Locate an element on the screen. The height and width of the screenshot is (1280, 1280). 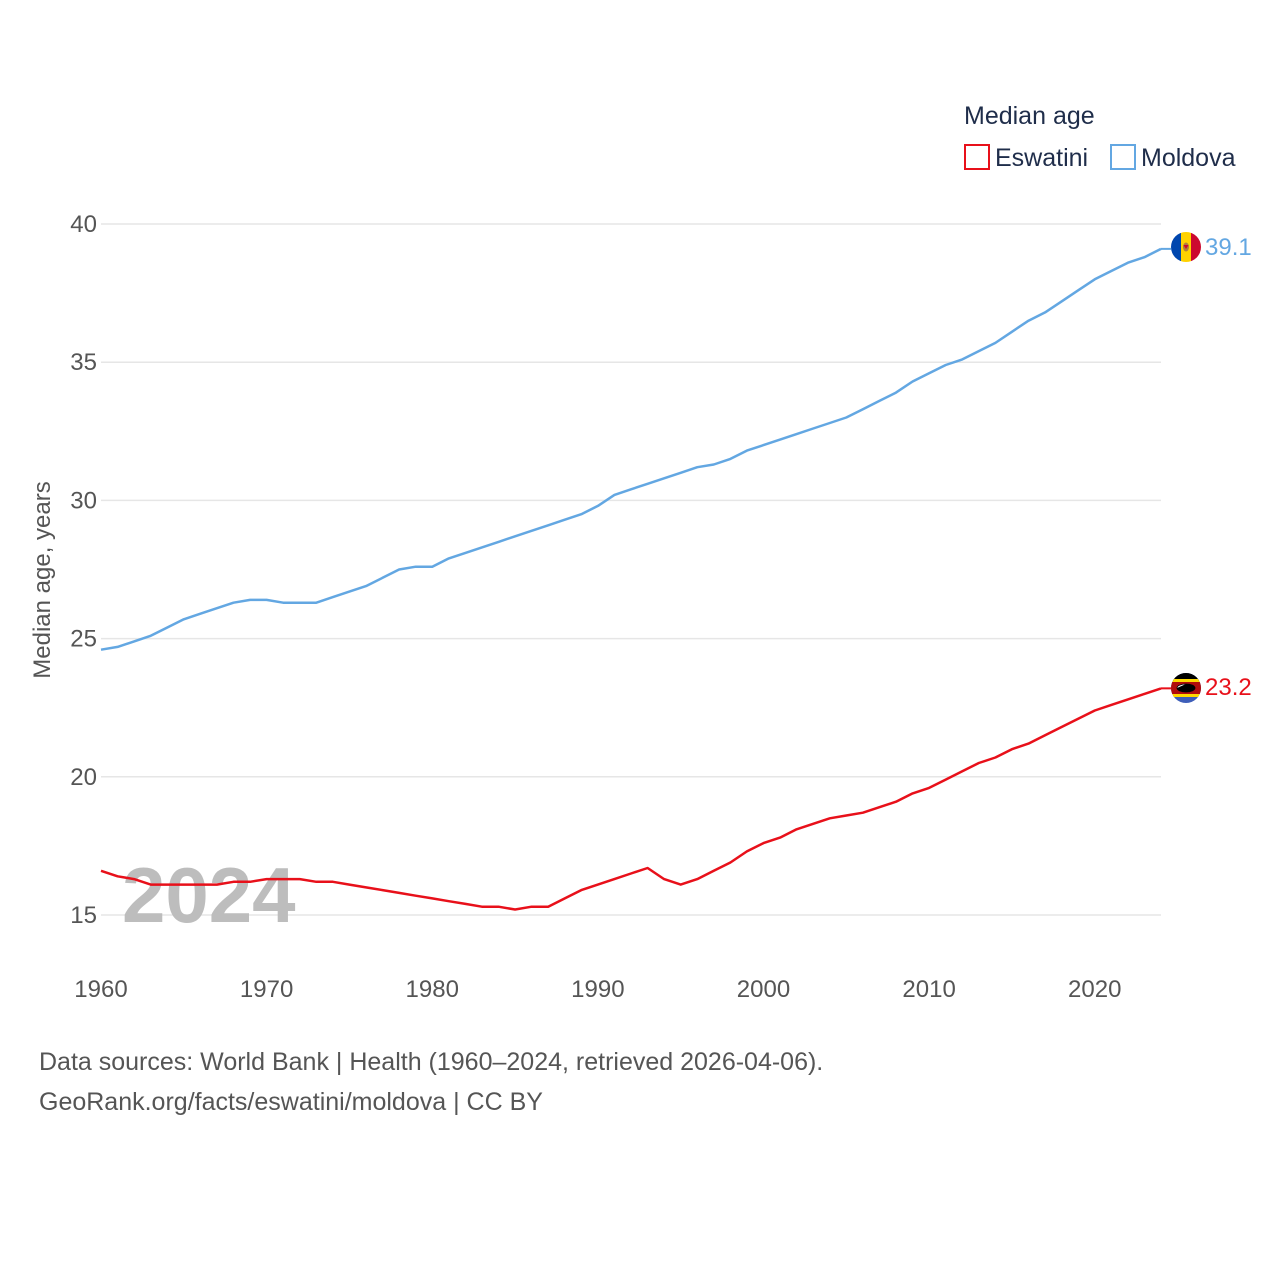
x-tick-label: 2000 is located at coordinates (763, 989).